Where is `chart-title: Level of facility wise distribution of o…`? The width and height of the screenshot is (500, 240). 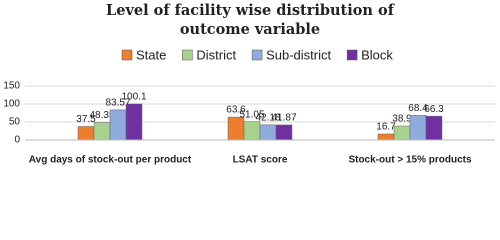 chart-title: Level of facility wise distribution of o… is located at coordinates (250, 20).